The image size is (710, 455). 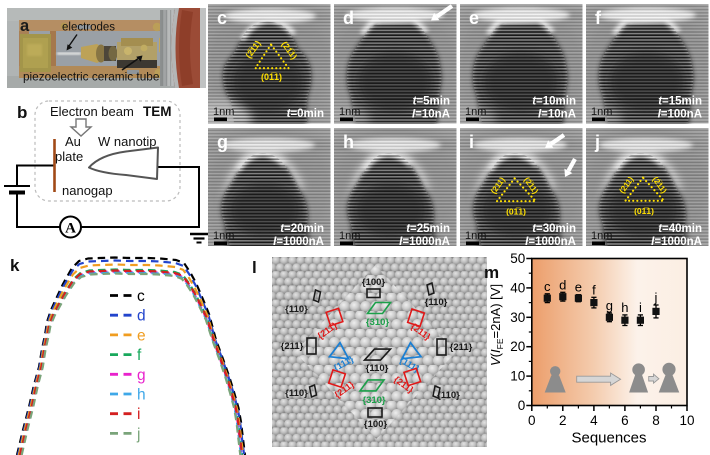 What do you see at coordinates (496, 325) in the screenshot?
I see `svg-text: V(IFE=2nA) [V]` at bounding box center [496, 325].